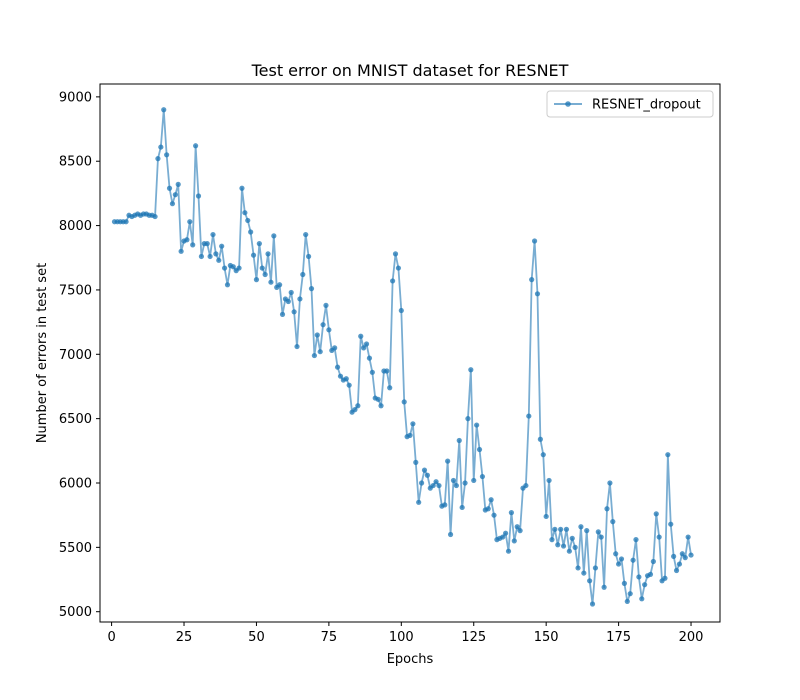 The image size is (800, 700). What do you see at coordinates (75, 548) in the screenshot?
I see `y-tick-label: 5500` at bounding box center [75, 548].